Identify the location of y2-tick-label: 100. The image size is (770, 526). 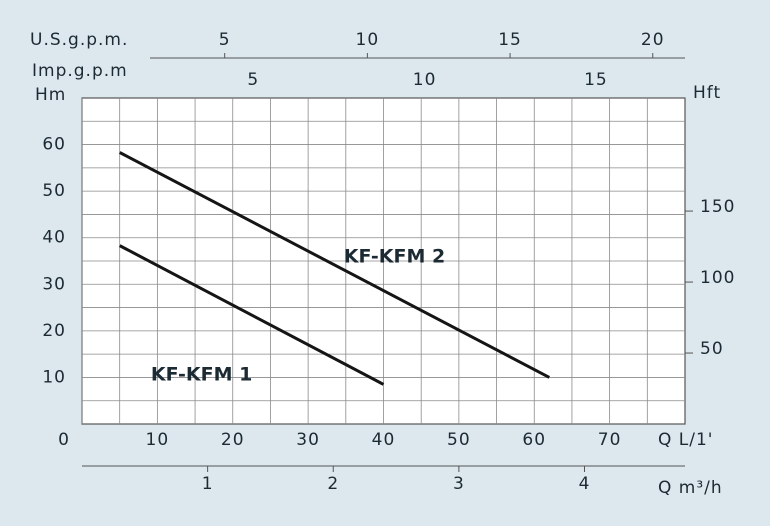
(717, 278).